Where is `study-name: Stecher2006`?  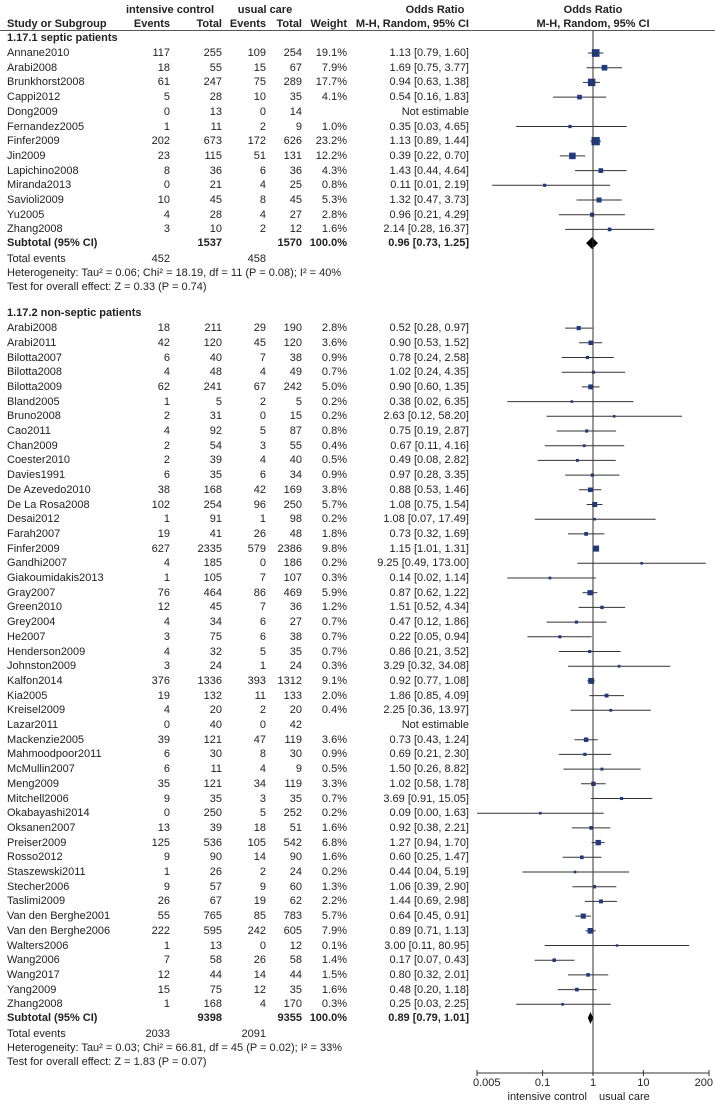 study-name: Stecher2006 is located at coordinates (38, 886).